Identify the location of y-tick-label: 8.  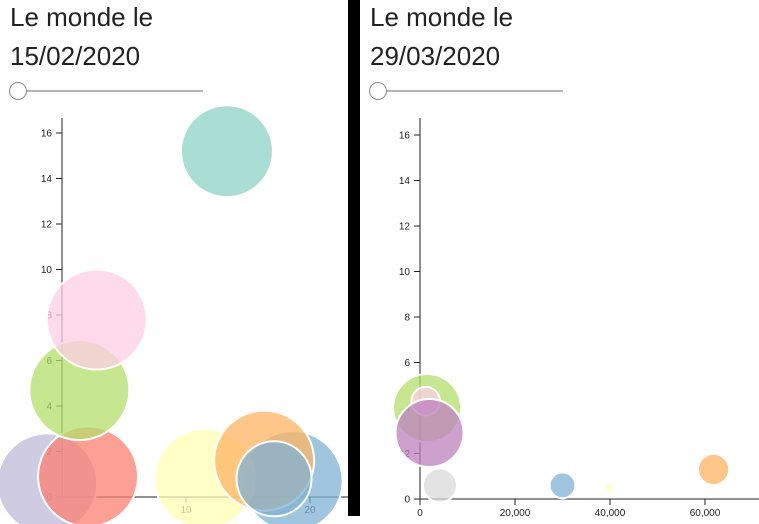
(407, 318).